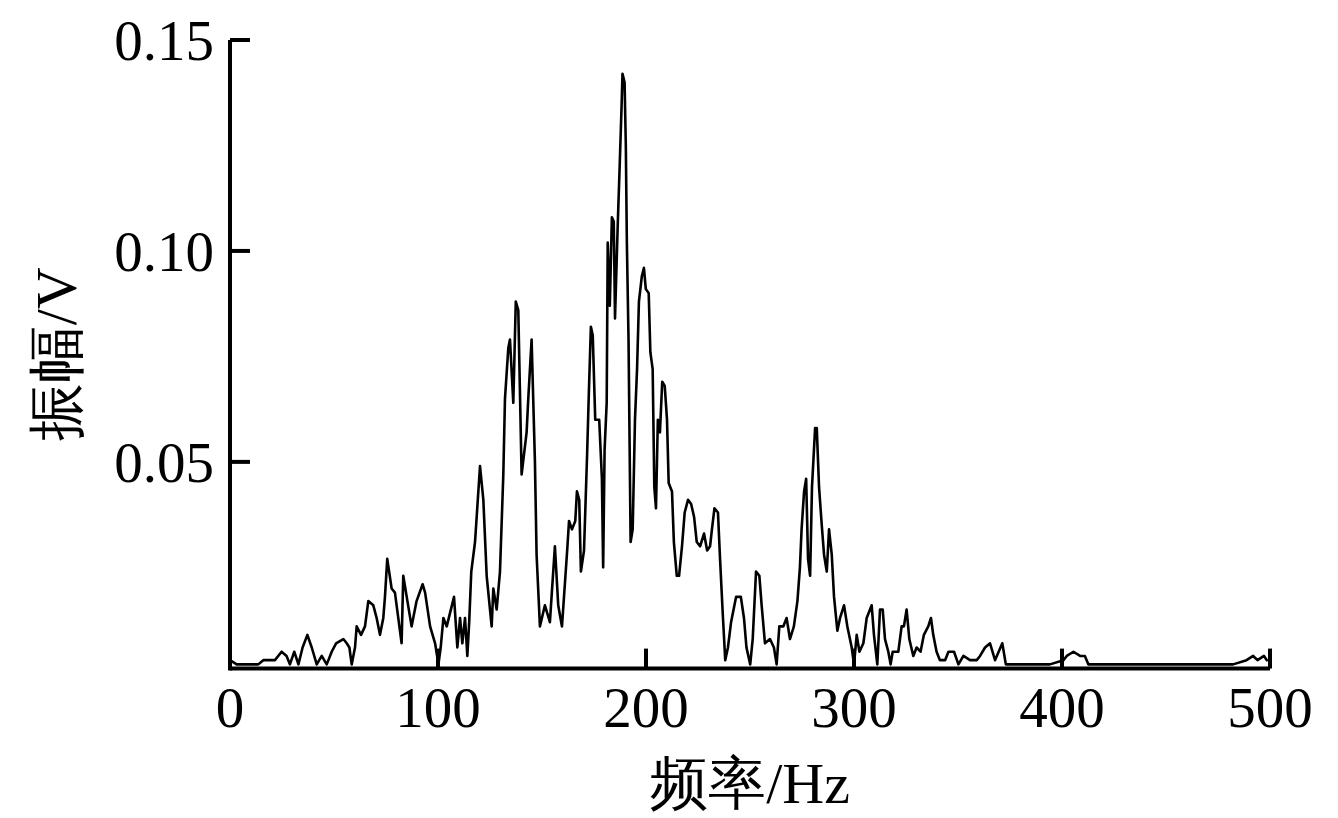 The image size is (1338, 818). What do you see at coordinates (854, 707) in the screenshot?
I see `x-tick-label: 300` at bounding box center [854, 707].